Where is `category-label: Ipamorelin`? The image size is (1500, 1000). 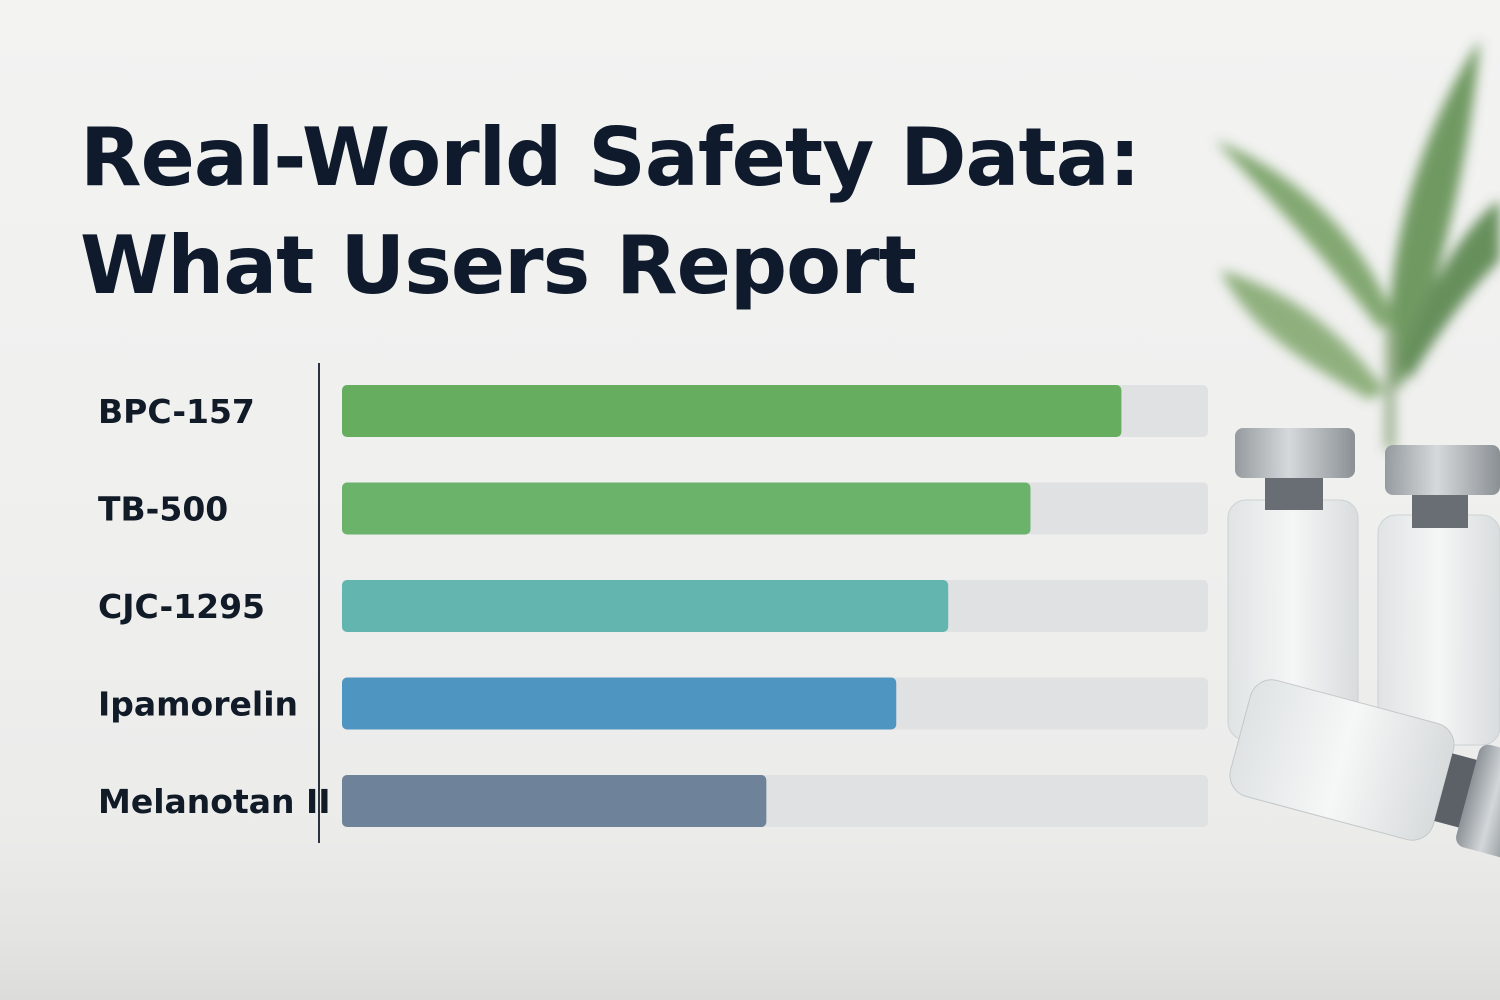 category-label: Ipamorelin is located at coordinates (198, 704).